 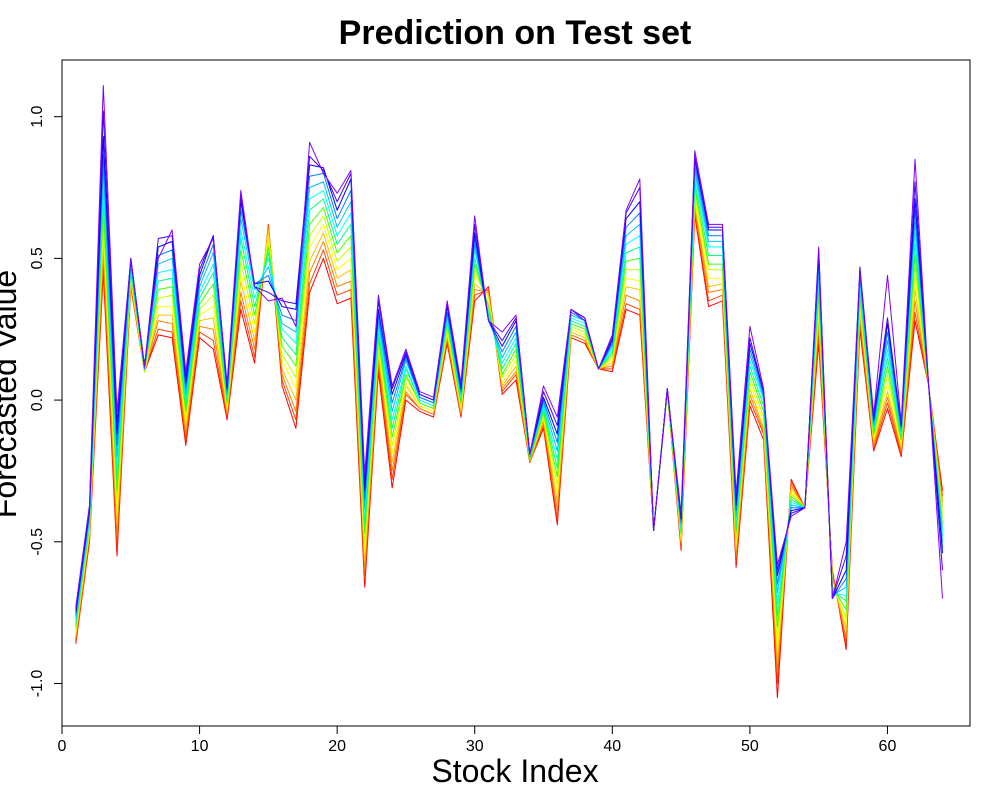 I want to click on x-tick-label: 10, so click(x=200, y=746).